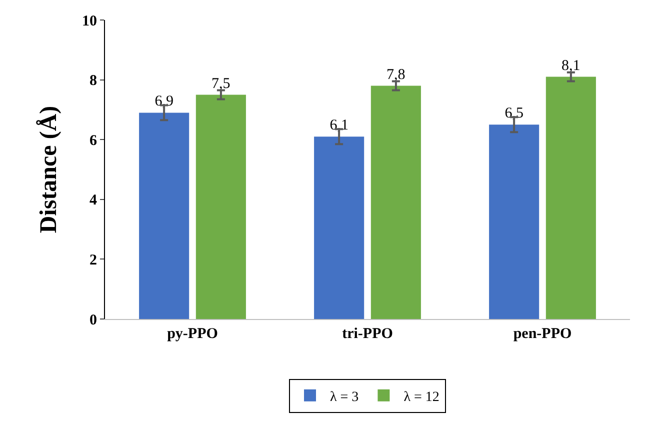 This screenshot has width=648, height=425. What do you see at coordinates (542, 334) in the screenshot?
I see `x-tick-label: pen-PPO` at bounding box center [542, 334].